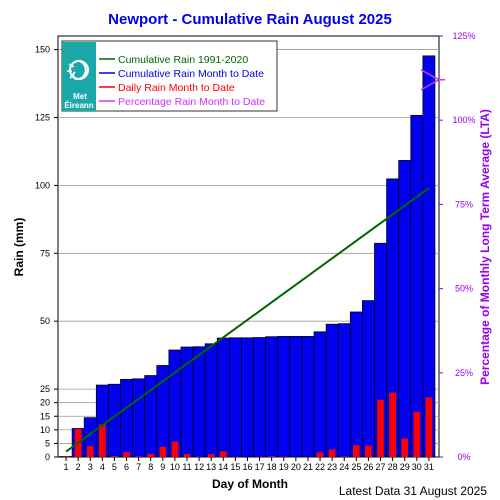 The height and width of the screenshot is (500, 500). What do you see at coordinates (296, 467) in the screenshot?
I see `x-tick-label: 20` at bounding box center [296, 467].